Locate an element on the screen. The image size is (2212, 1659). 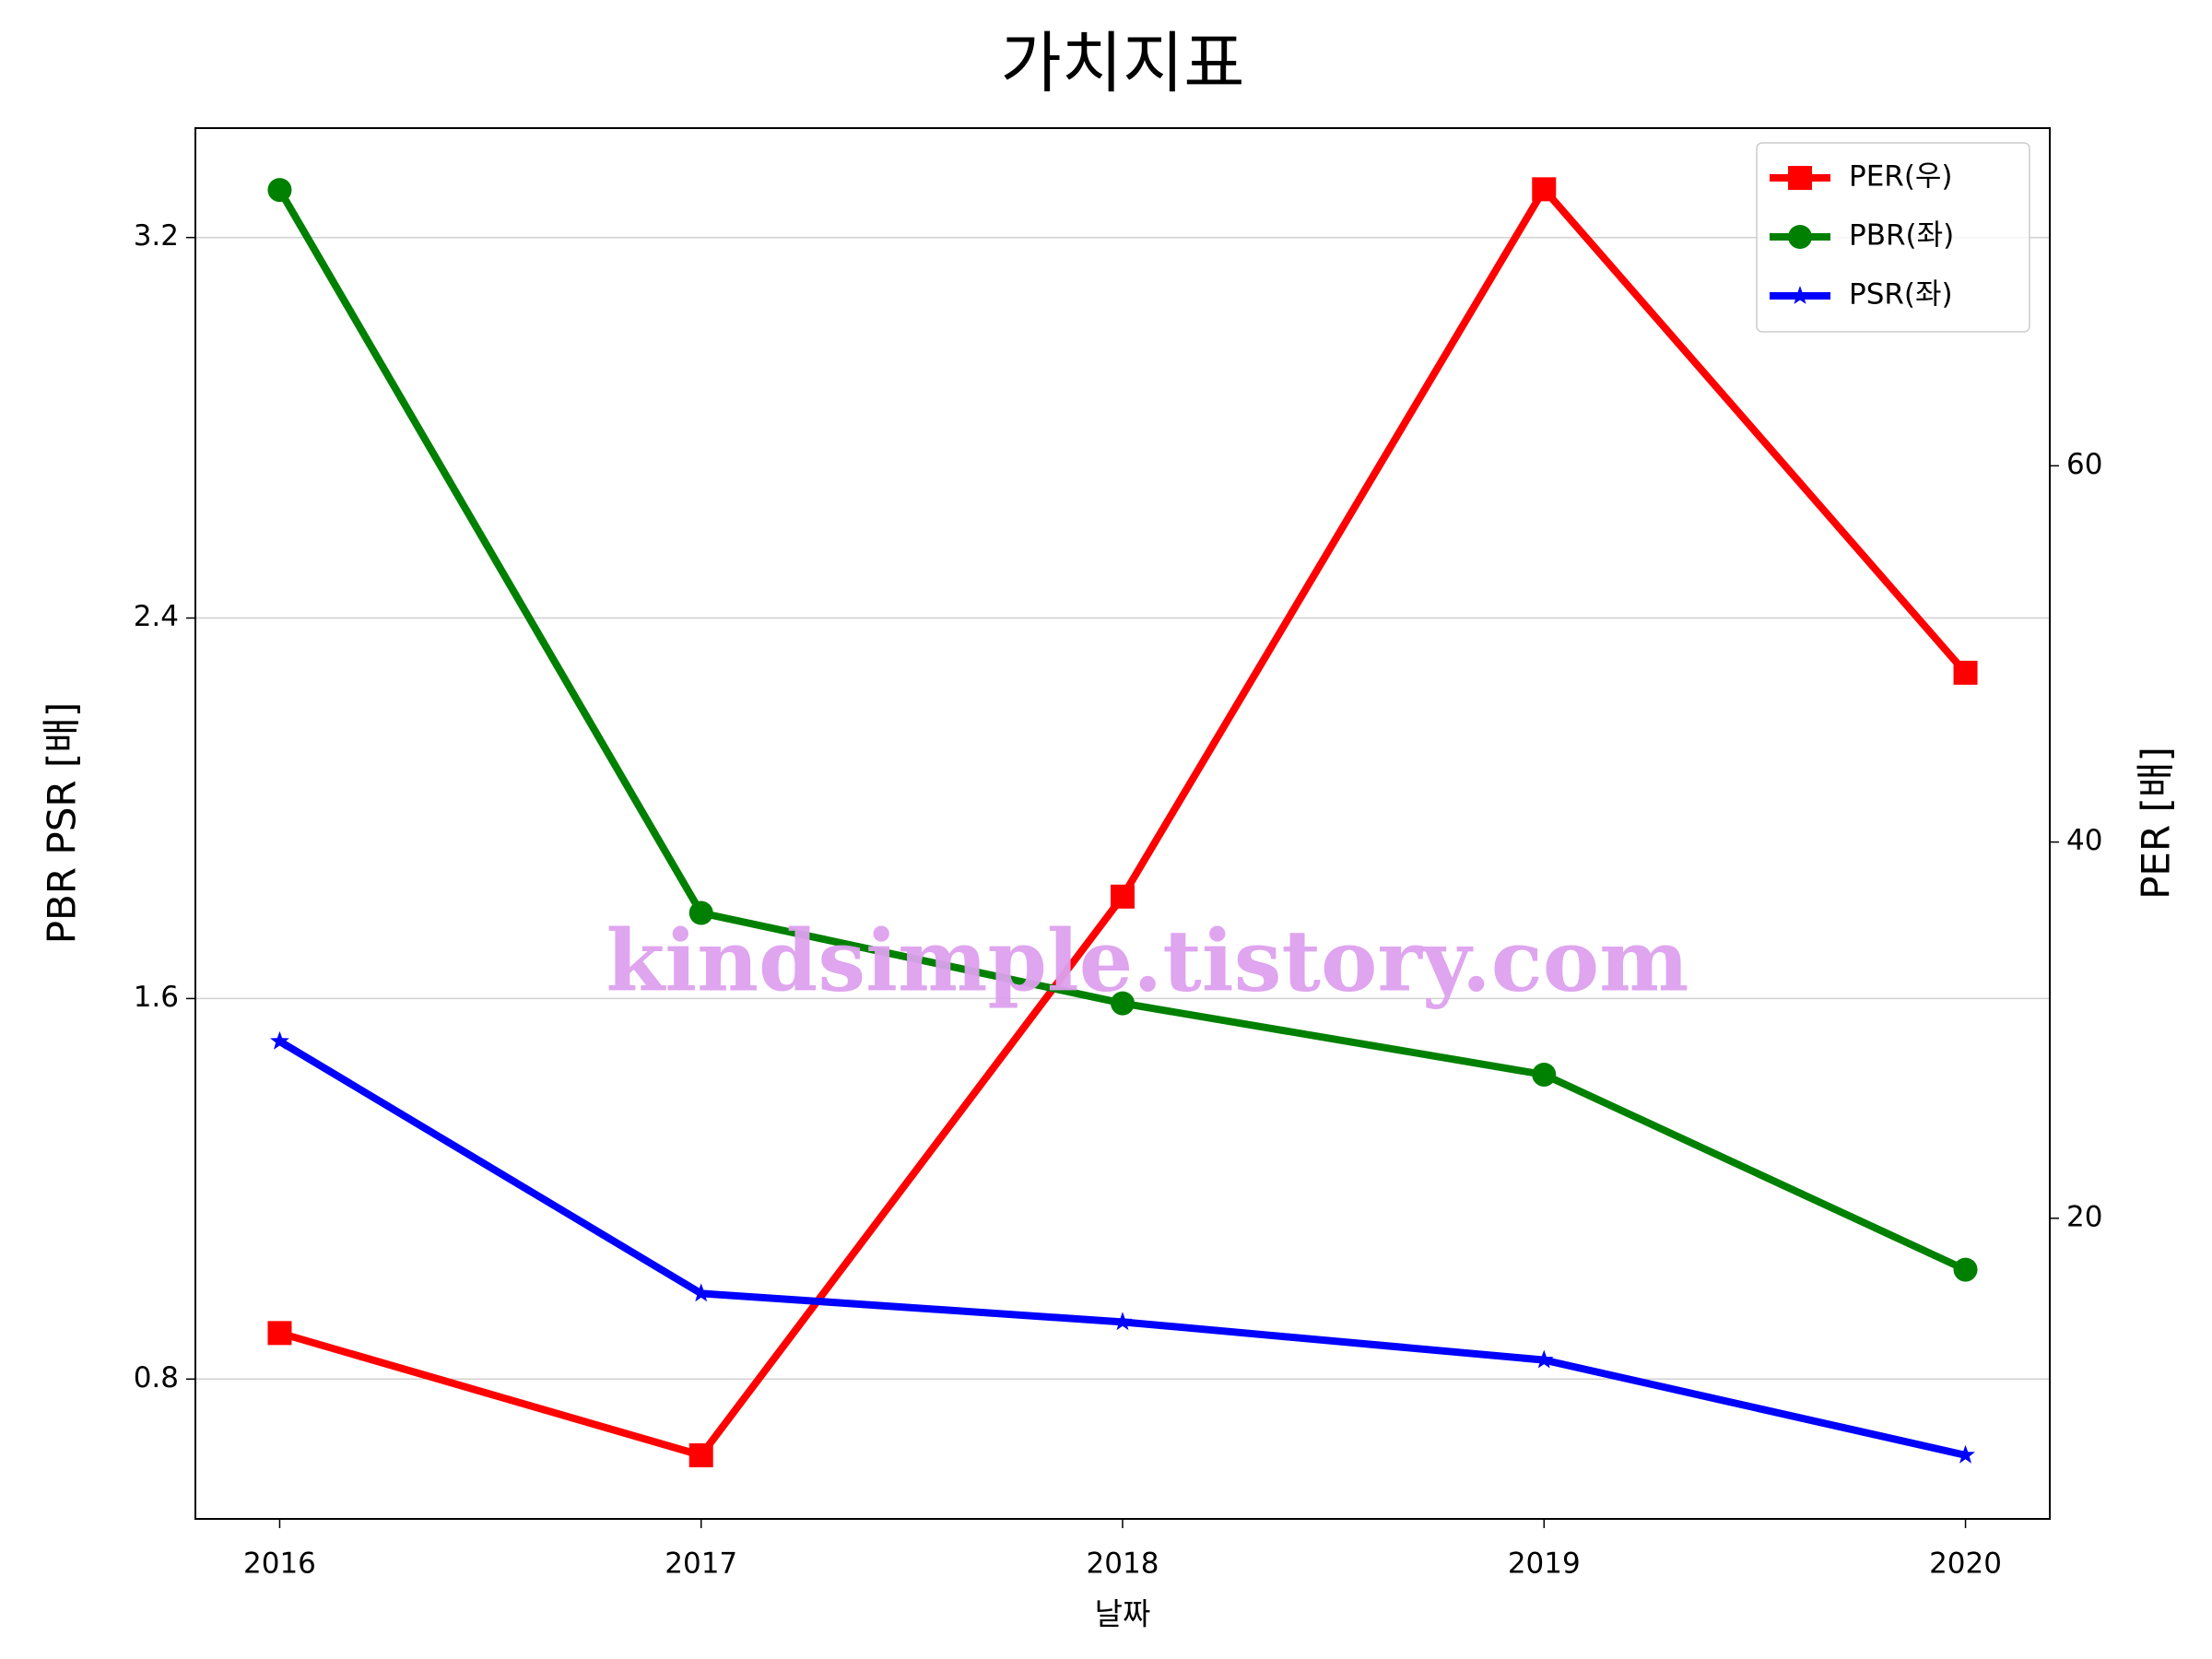
x-tick-label: 2016 is located at coordinates (279, 1564).